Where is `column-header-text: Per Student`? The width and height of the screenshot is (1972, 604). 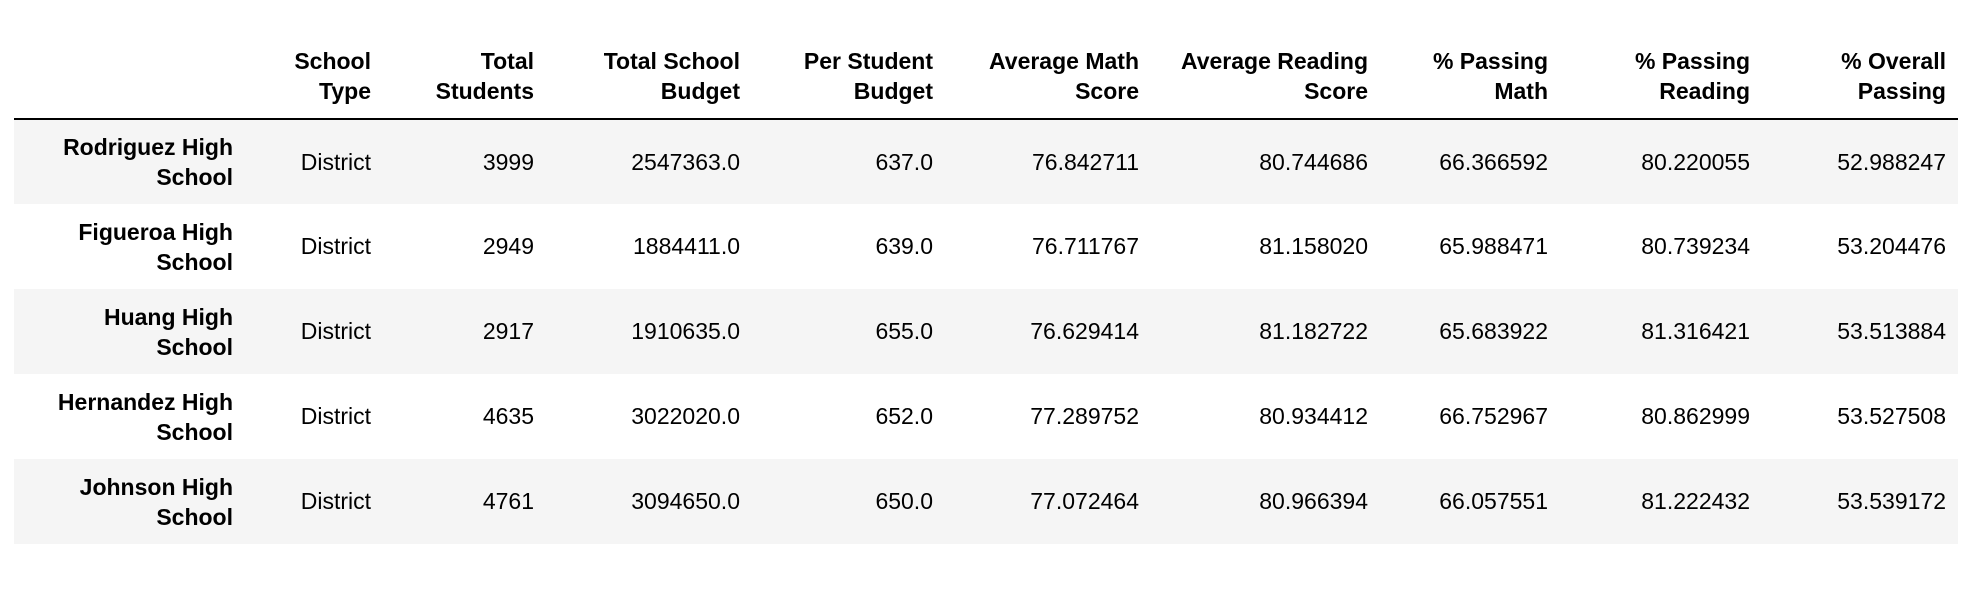
column-header-text: Per Student is located at coordinates (868, 61).